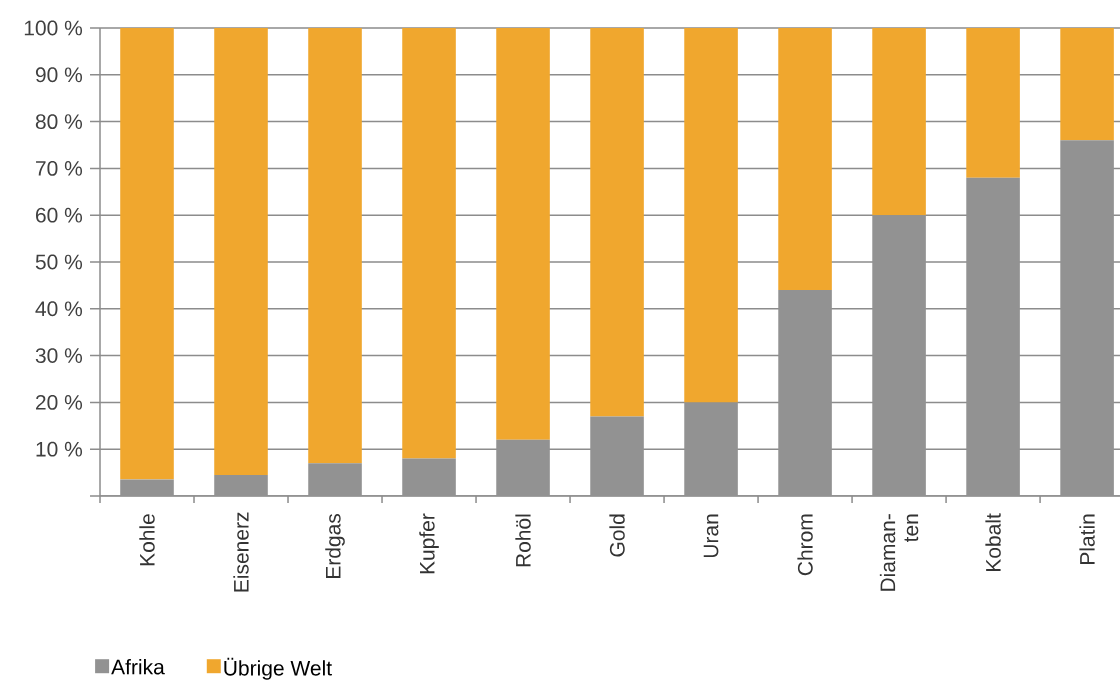  I want to click on y-tick-label: 100 %, so click(53, 28).